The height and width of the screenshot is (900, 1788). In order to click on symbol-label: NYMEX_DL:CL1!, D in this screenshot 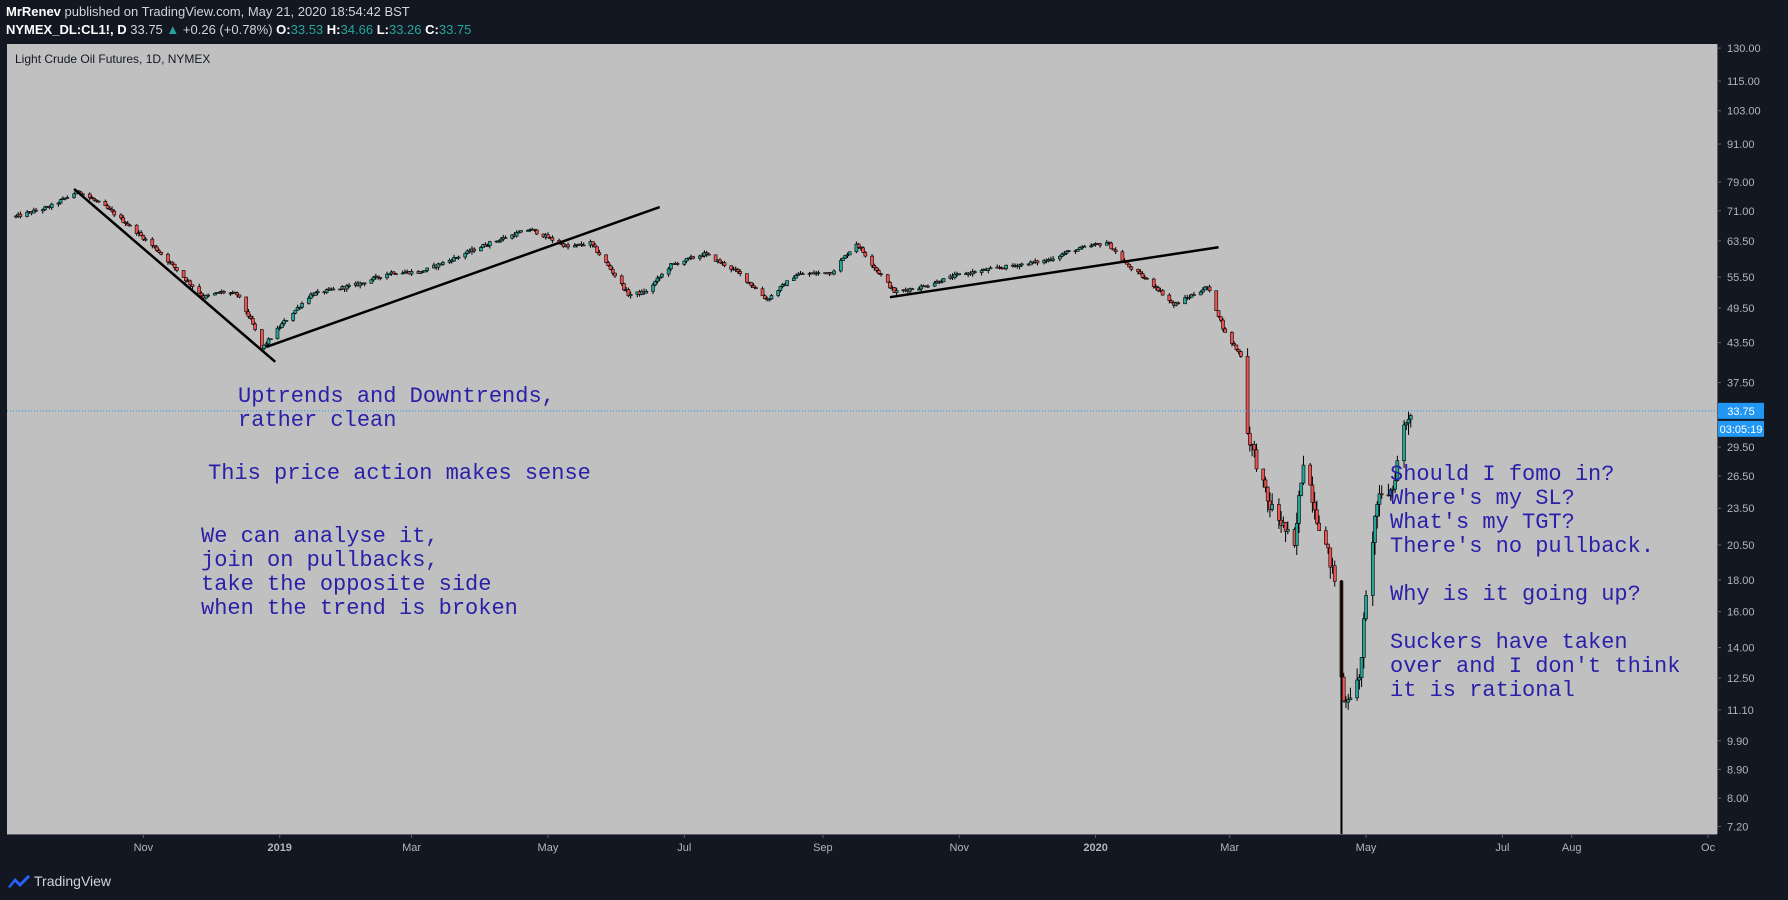, I will do `click(66, 29)`.